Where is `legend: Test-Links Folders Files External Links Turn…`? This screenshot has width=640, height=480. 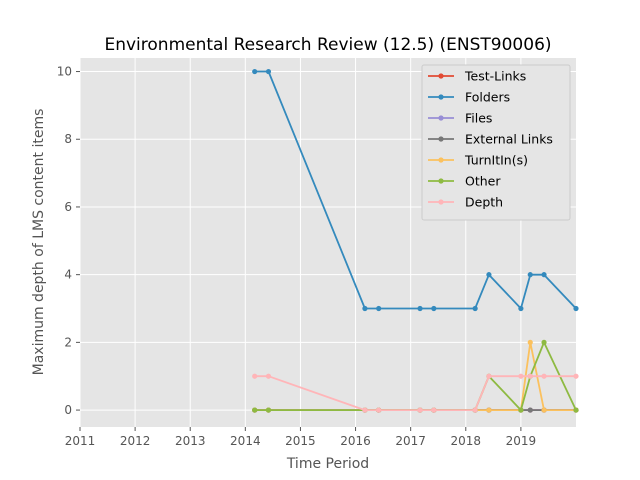 legend: Test-Links Folders Files External Links Turn… is located at coordinates (496, 142).